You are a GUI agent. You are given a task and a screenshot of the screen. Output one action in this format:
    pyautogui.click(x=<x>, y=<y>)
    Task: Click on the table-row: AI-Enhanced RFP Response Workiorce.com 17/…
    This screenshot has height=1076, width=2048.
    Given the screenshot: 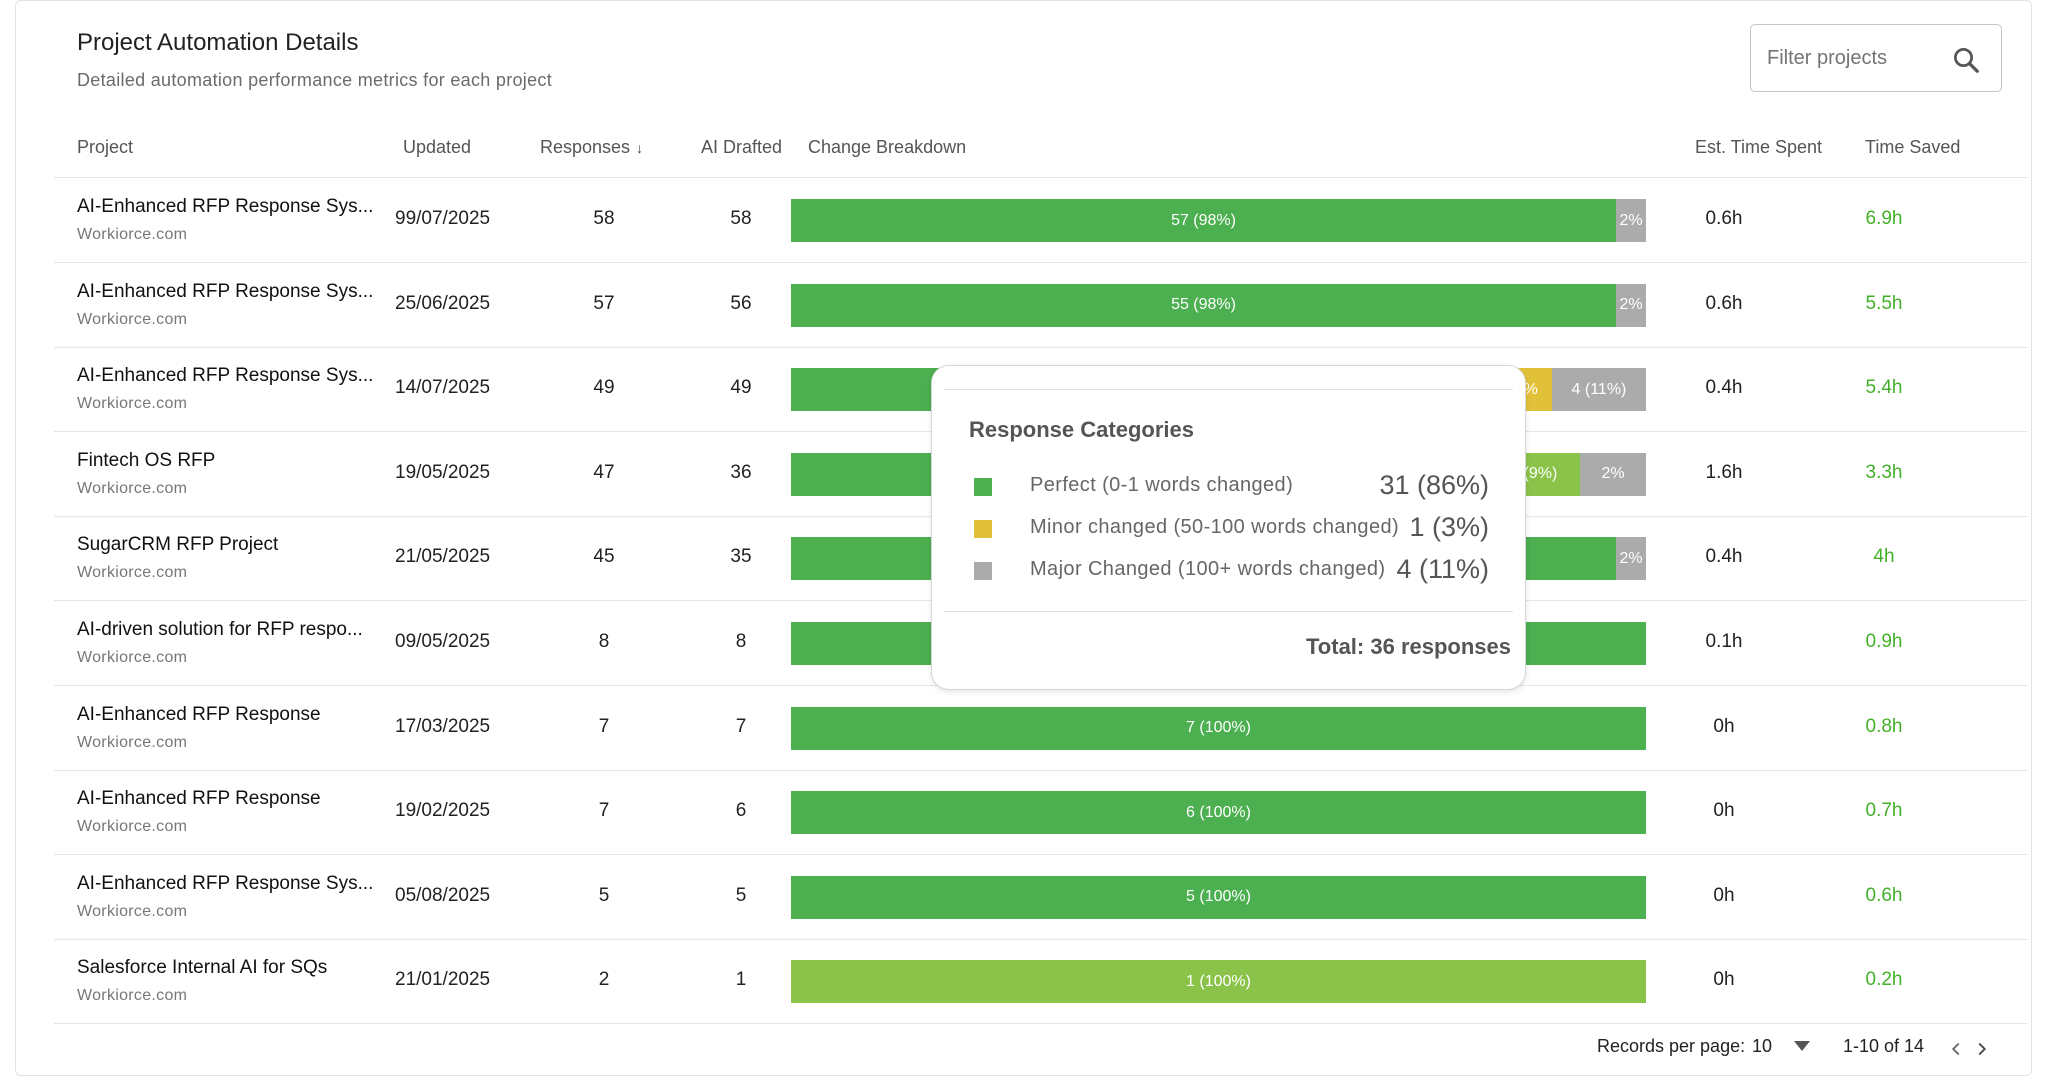 What is the action you would take?
    pyautogui.click(x=1041, y=728)
    